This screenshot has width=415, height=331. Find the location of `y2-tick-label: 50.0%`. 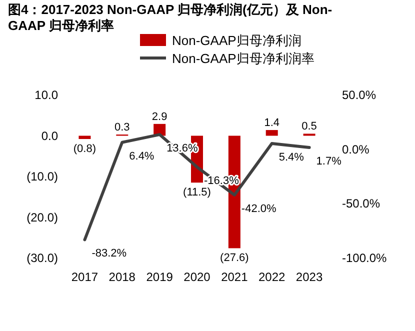

y2-tick-label: 50.0% is located at coordinates (359, 95).